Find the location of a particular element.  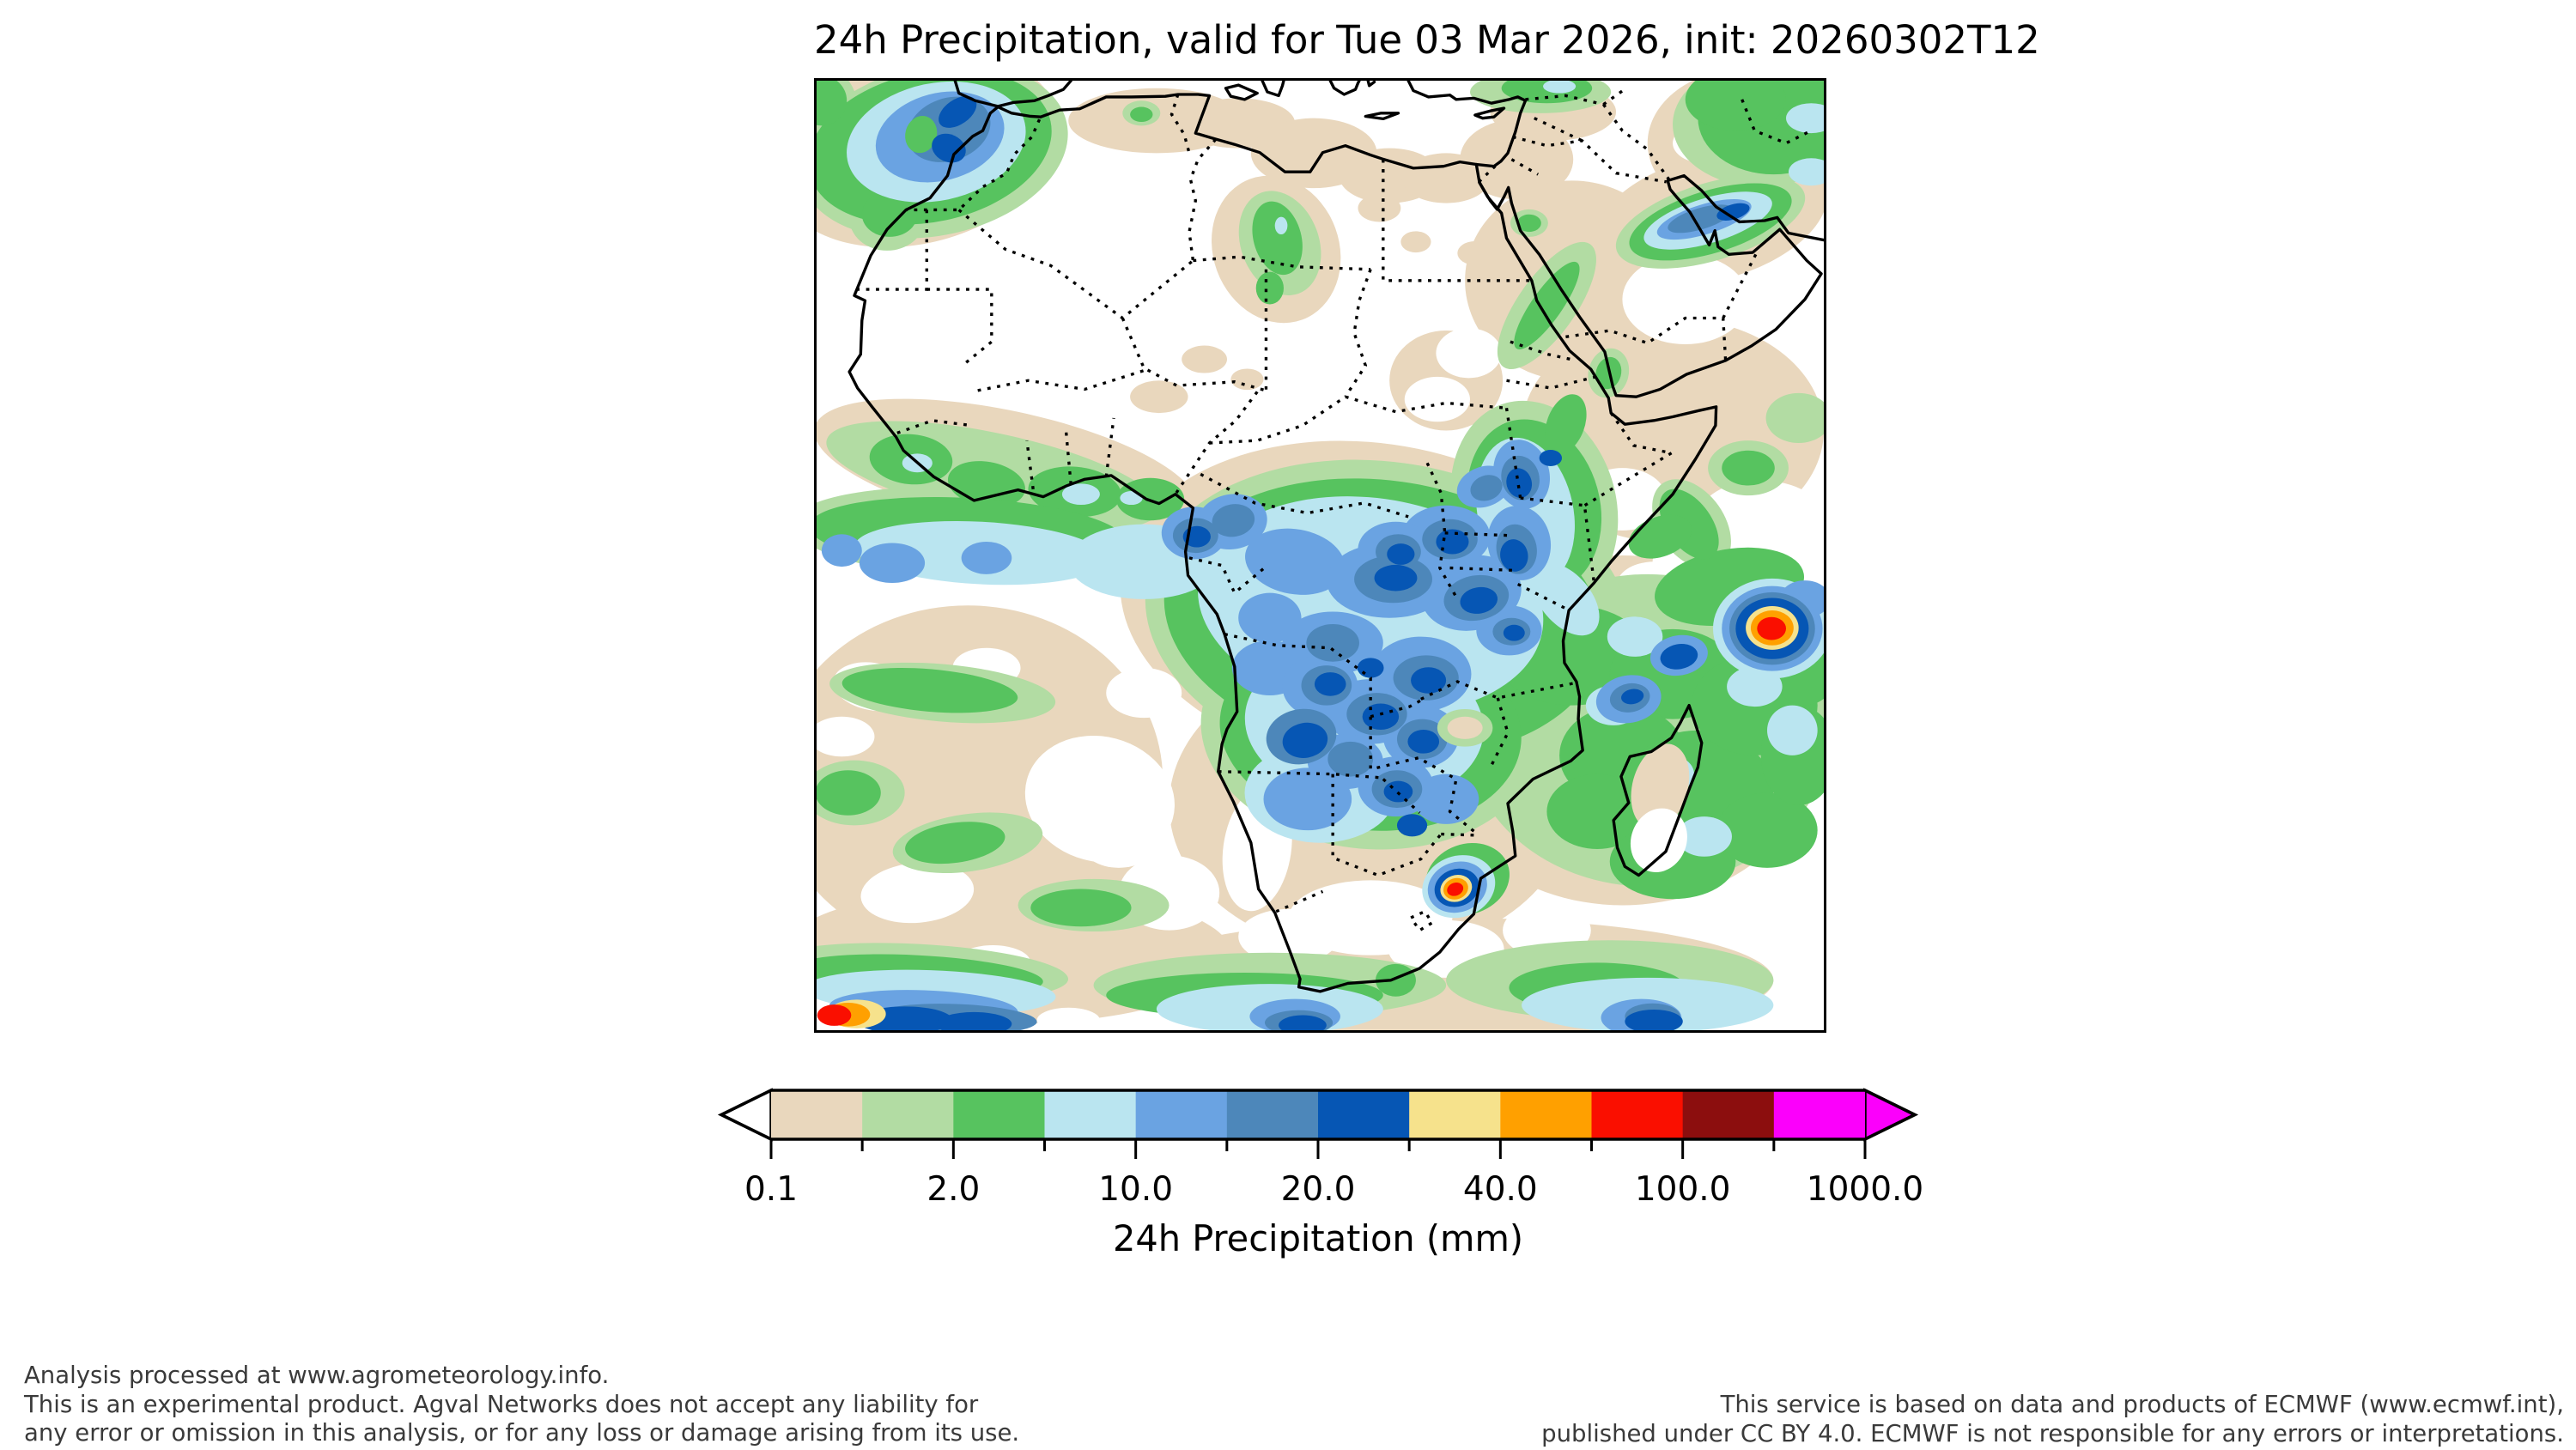

colorbar-tick-label: 20.0 is located at coordinates (1319, 1190).